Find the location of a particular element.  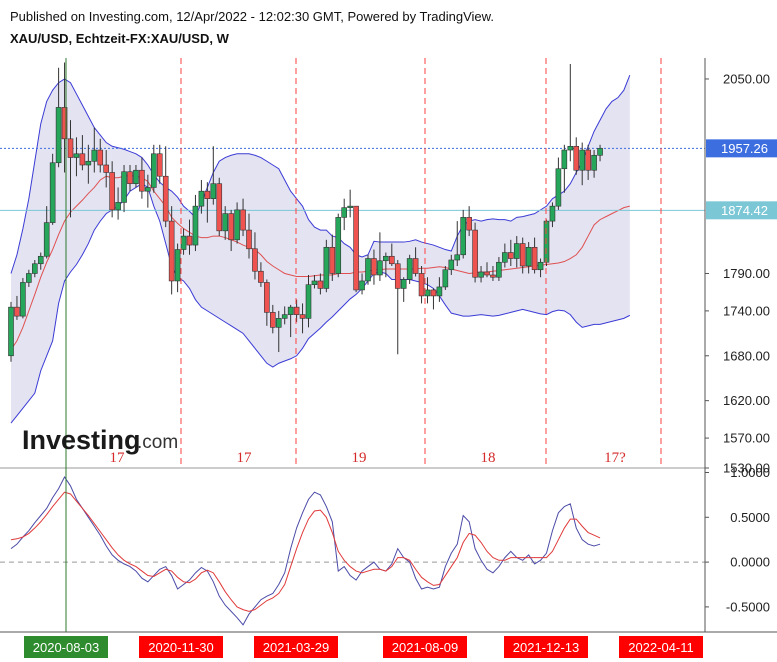

date-label: 2020-08-03 is located at coordinates (66, 647).